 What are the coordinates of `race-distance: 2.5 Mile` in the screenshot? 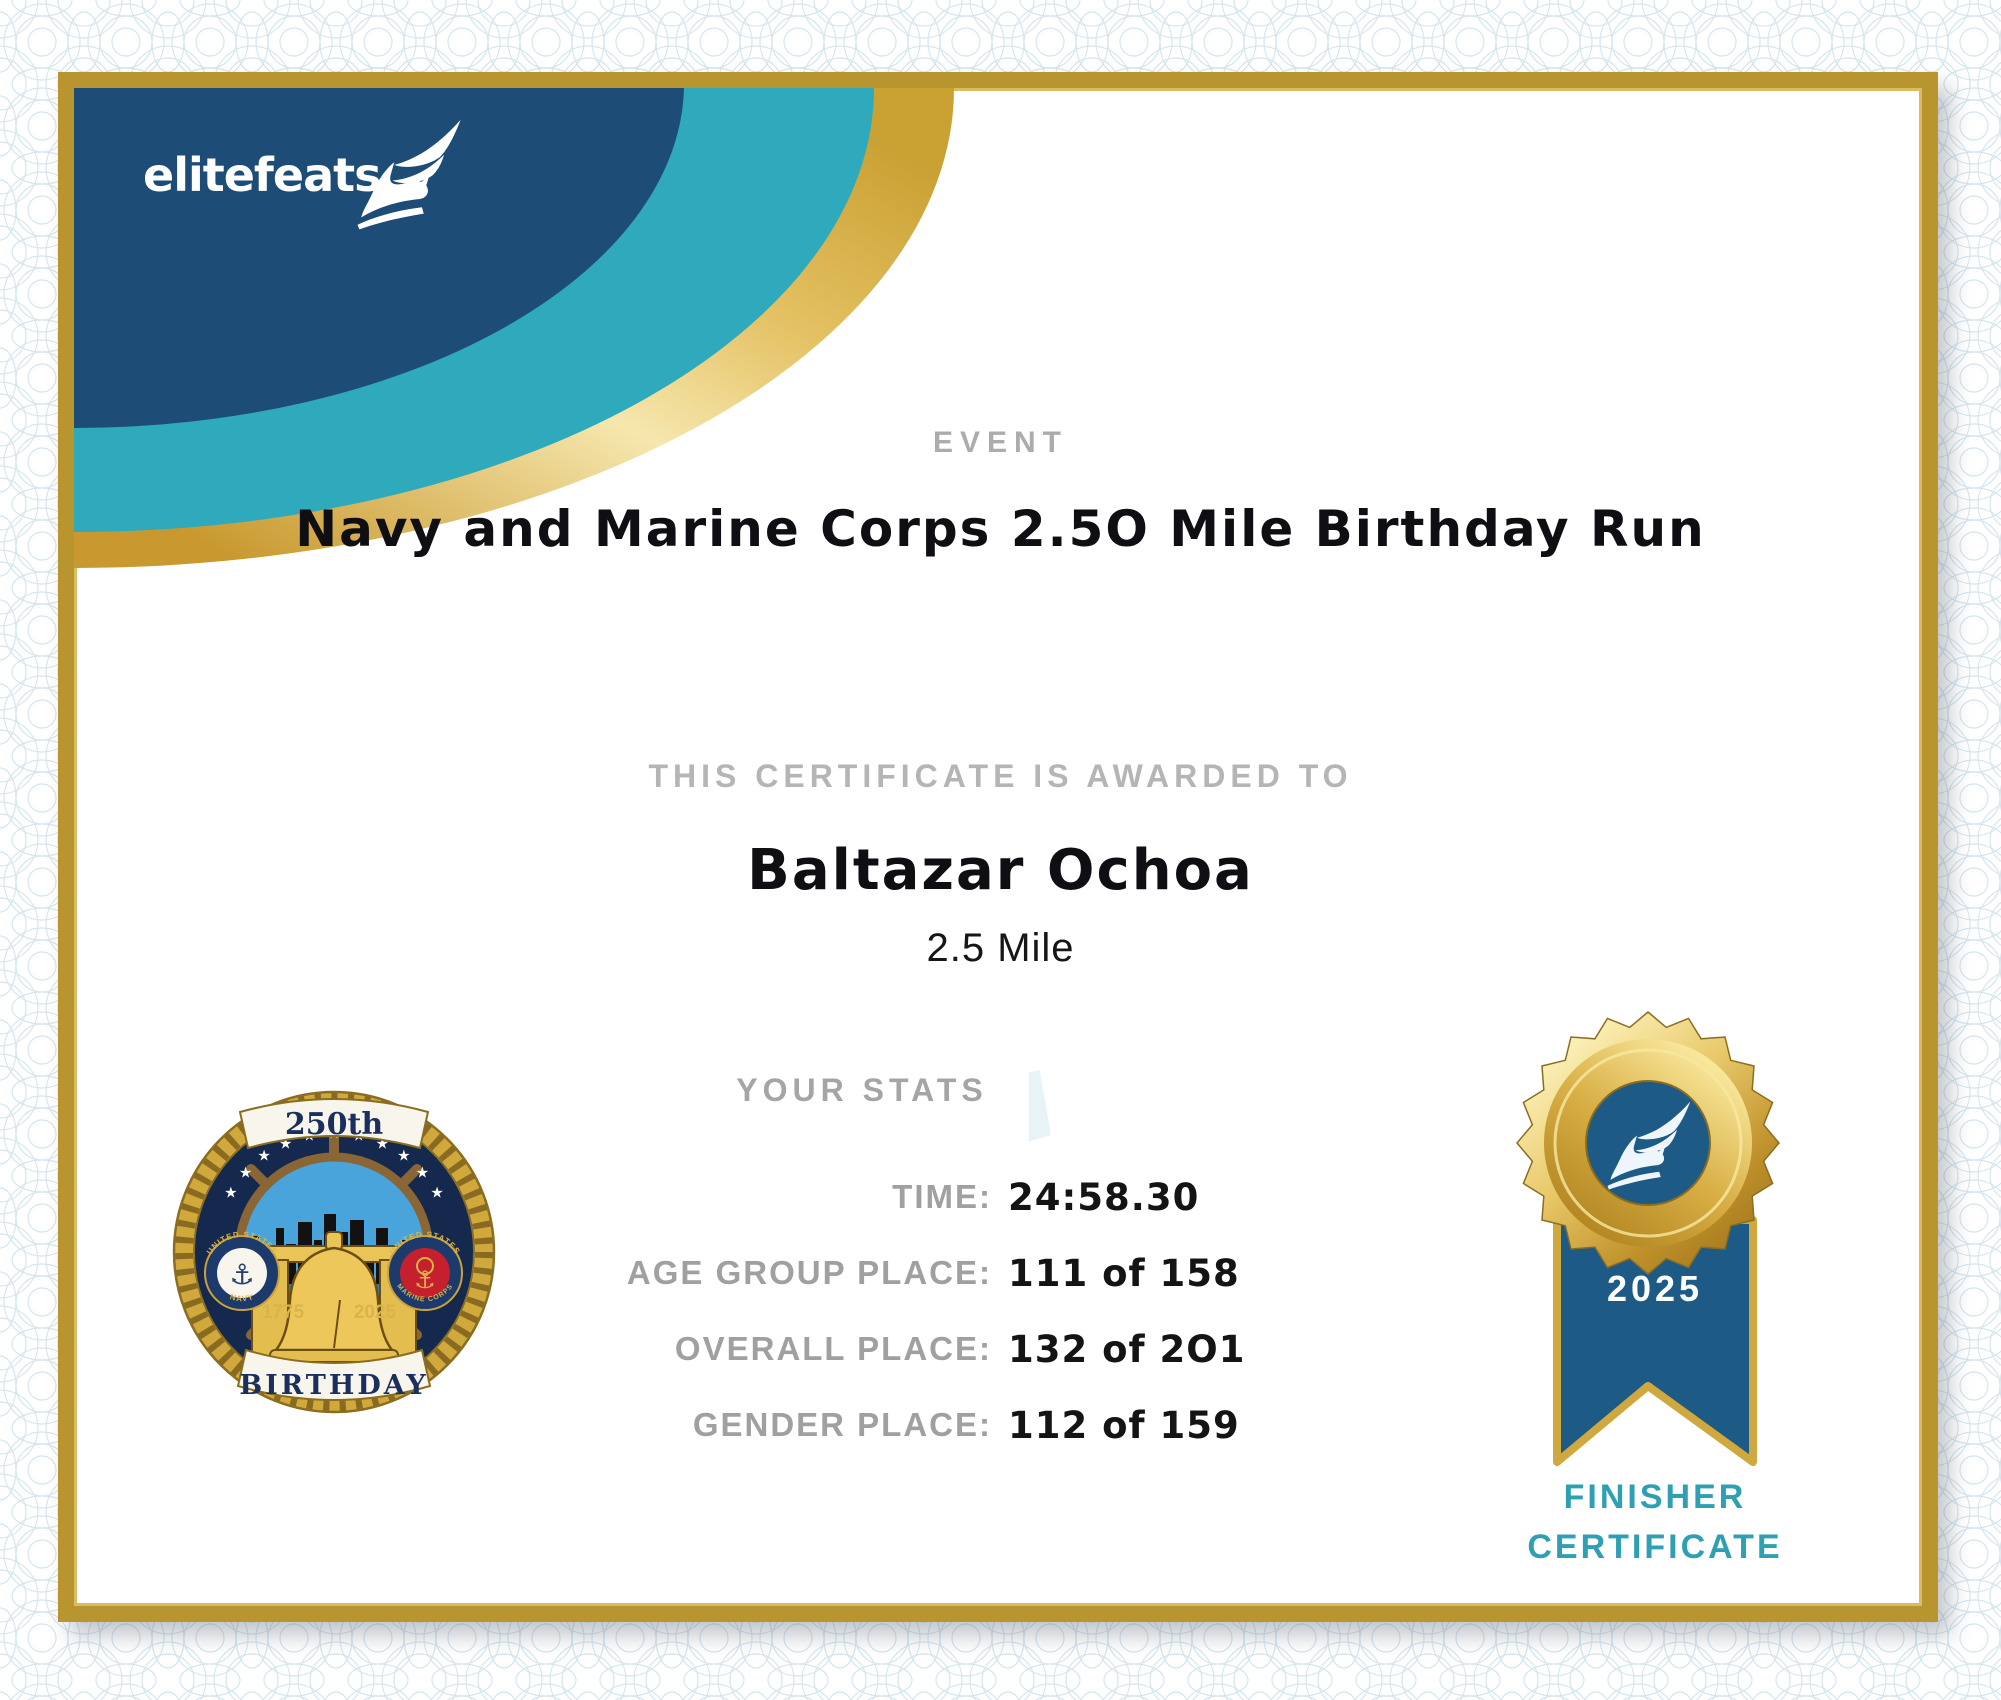 It's located at (1000, 948).